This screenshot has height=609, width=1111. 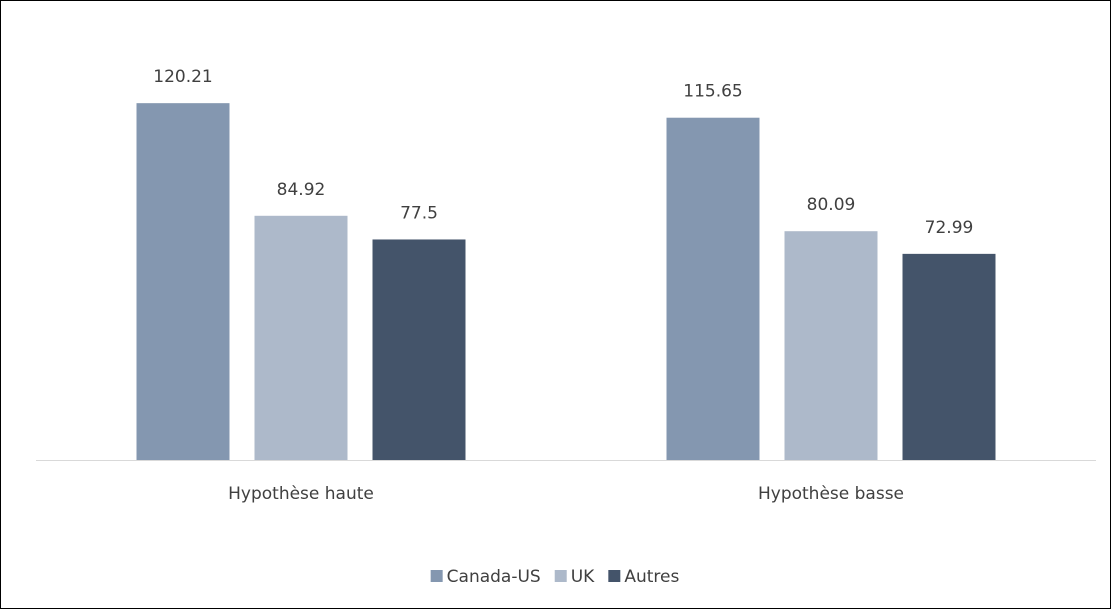 I want to click on data-label: 80.09, so click(x=831, y=205).